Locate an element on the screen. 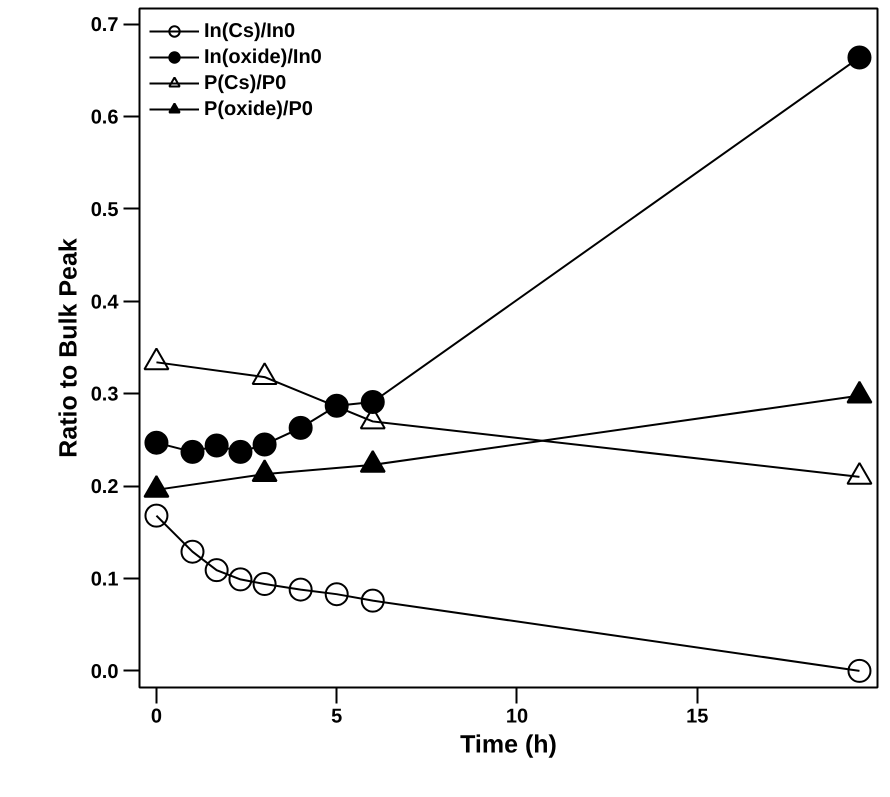  y-tick-label: 0.3 is located at coordinates (104, 395).